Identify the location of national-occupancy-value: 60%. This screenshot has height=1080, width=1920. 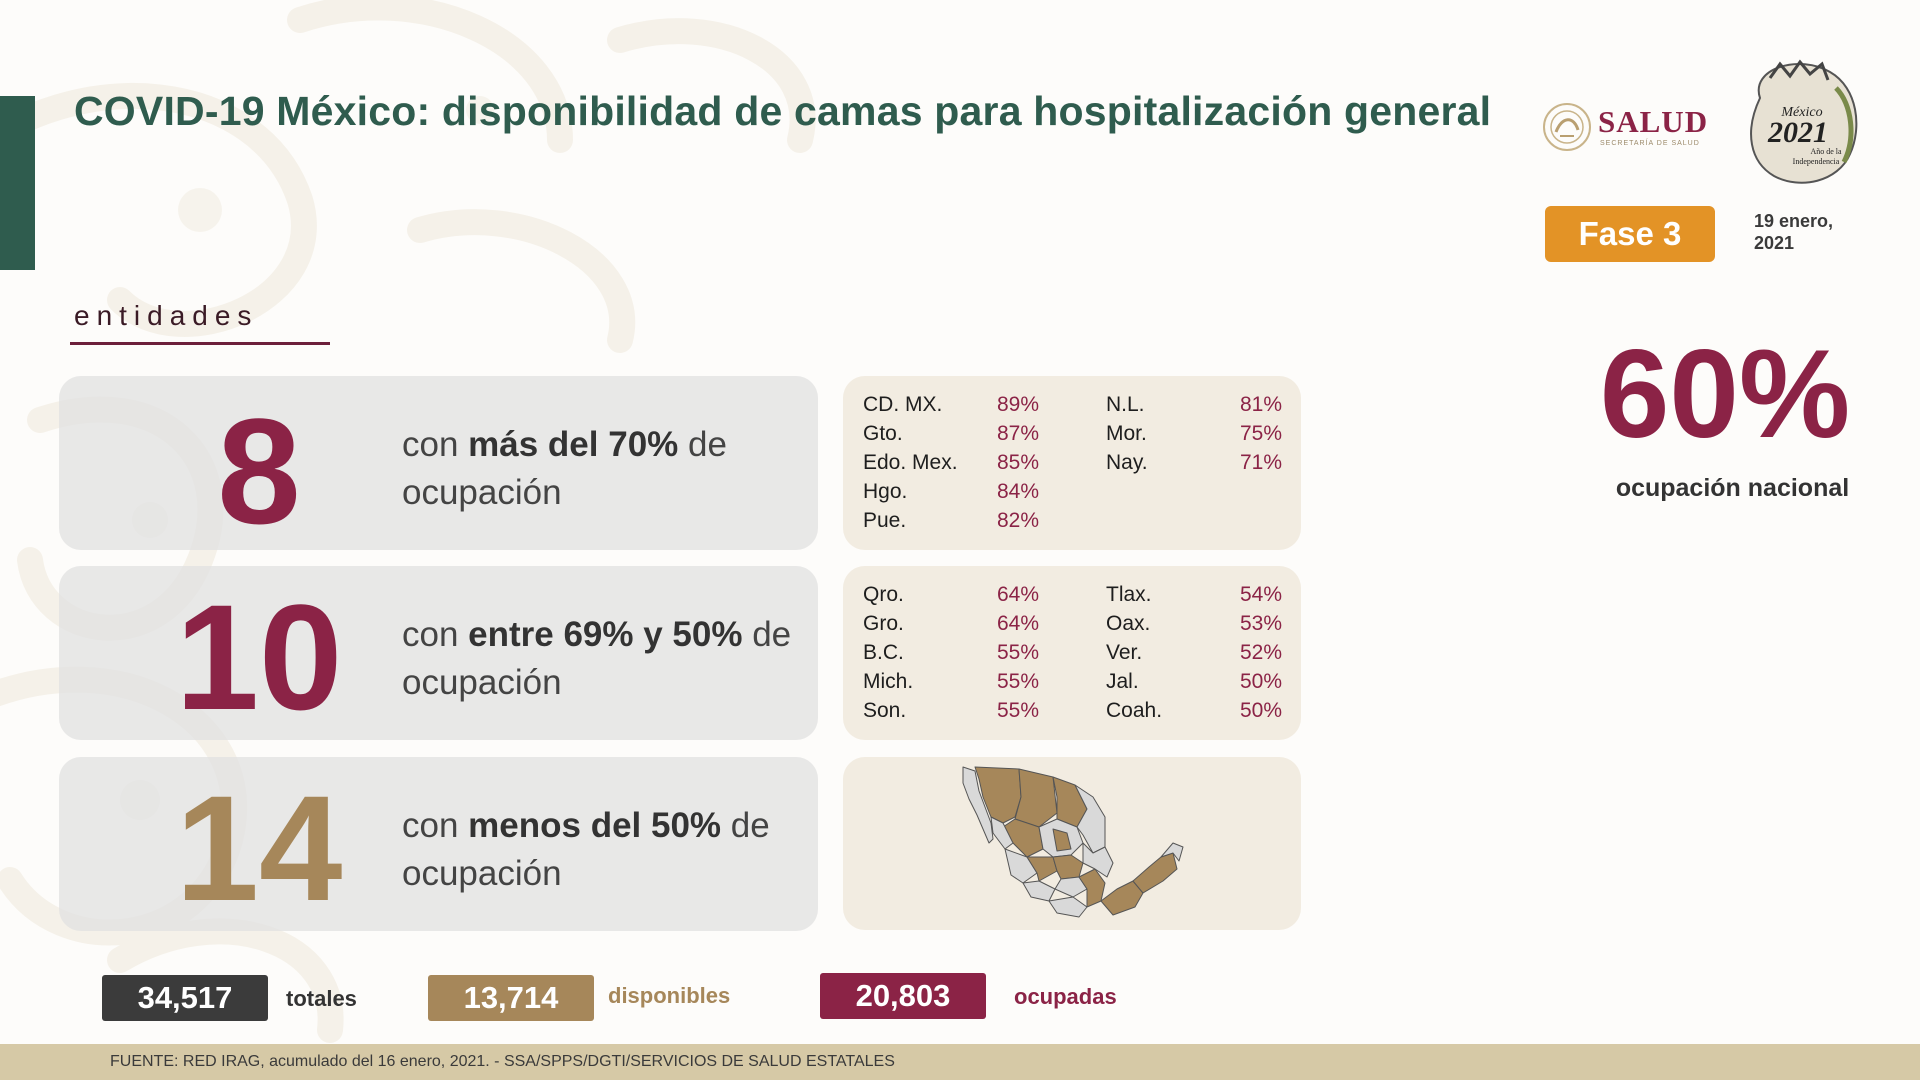
(1725, 394).